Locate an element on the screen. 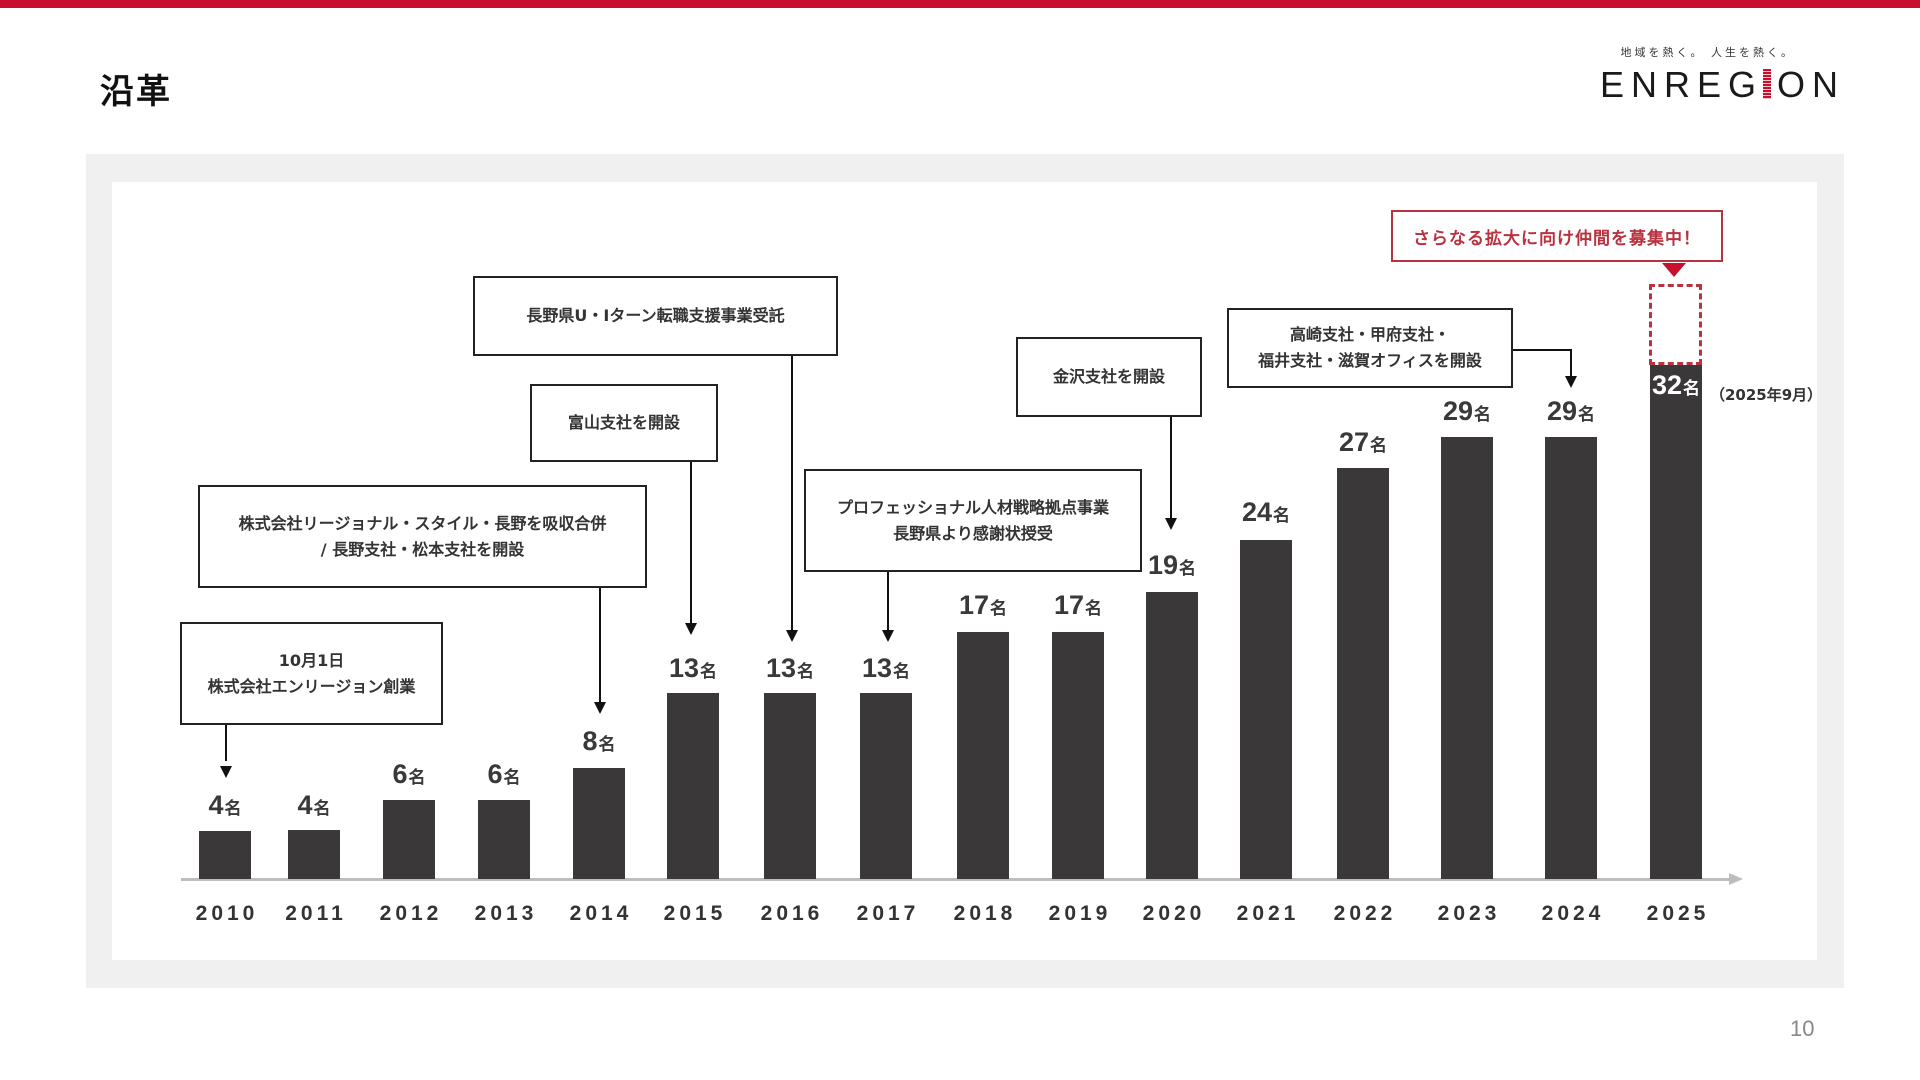 The height and width of the screenshot is (1080, 1920). bar-2025 is located at coordinates (1676, 622).